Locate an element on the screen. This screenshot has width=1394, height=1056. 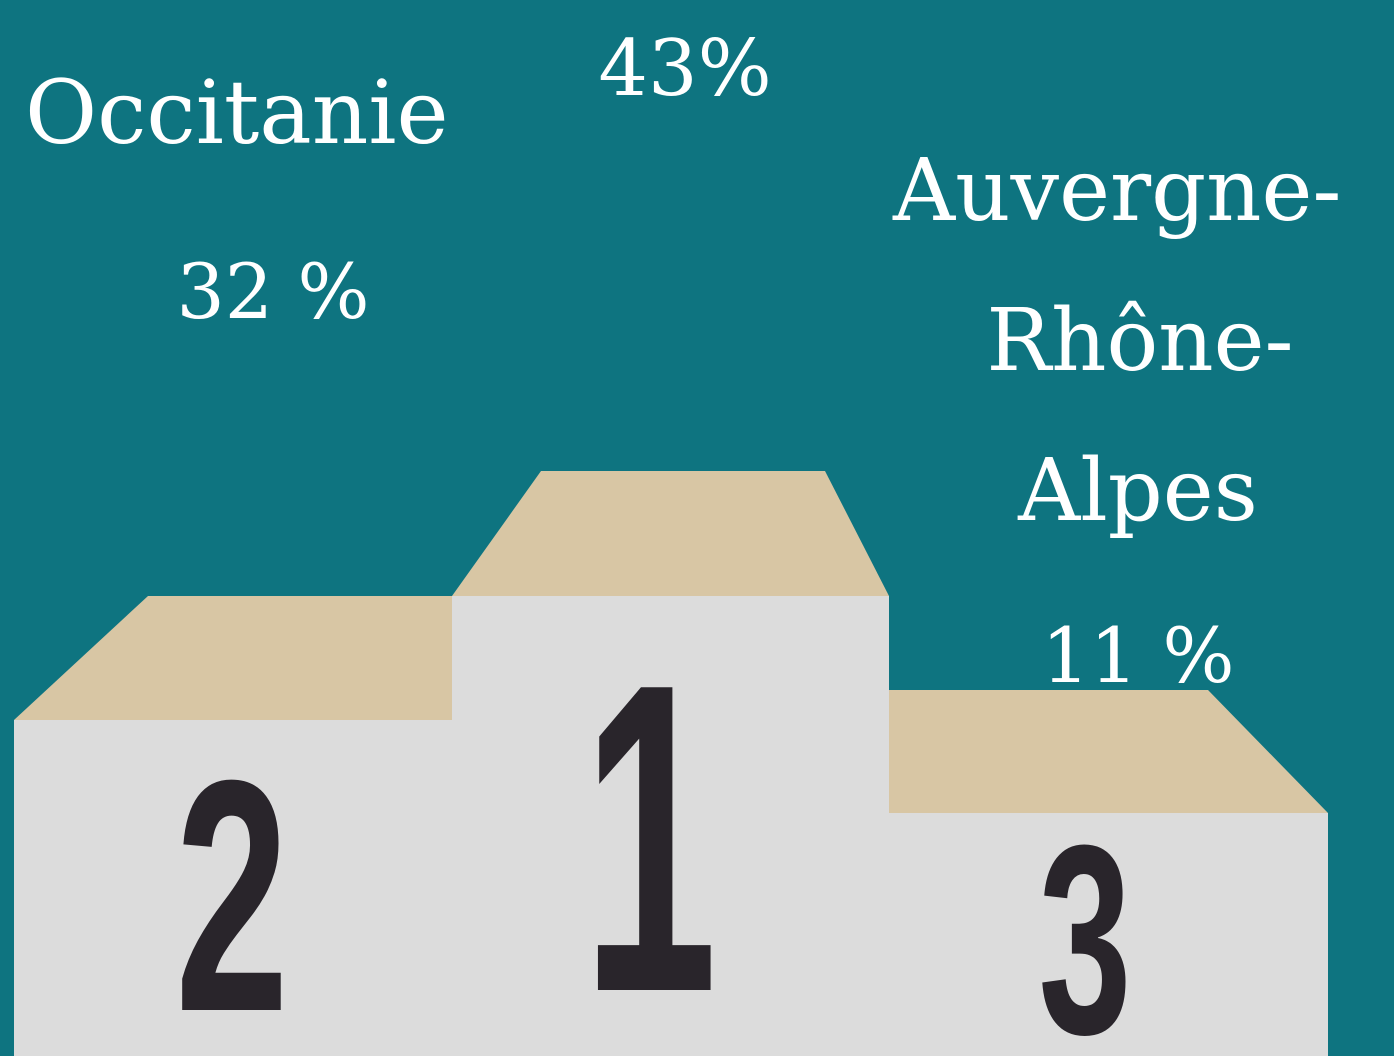
rank-number: 3 is located at coordinates (1084, 922).